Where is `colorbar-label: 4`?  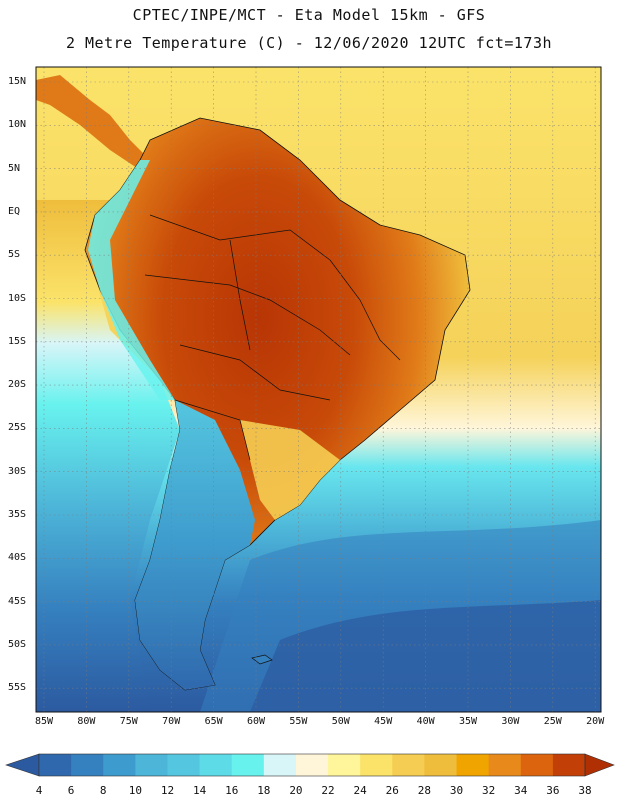 colorbar-label: 4 is located at coordinates (39, 790).